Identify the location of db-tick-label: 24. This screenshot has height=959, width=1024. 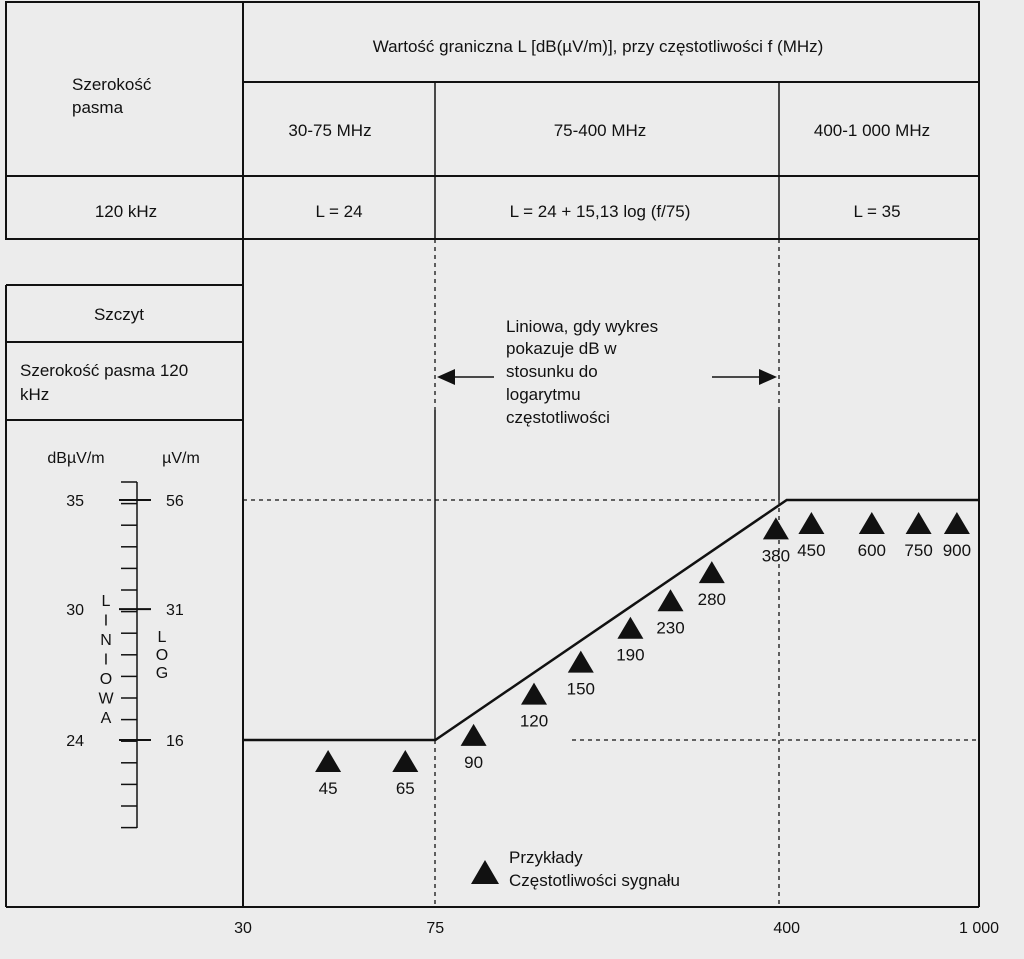
(75, 741).